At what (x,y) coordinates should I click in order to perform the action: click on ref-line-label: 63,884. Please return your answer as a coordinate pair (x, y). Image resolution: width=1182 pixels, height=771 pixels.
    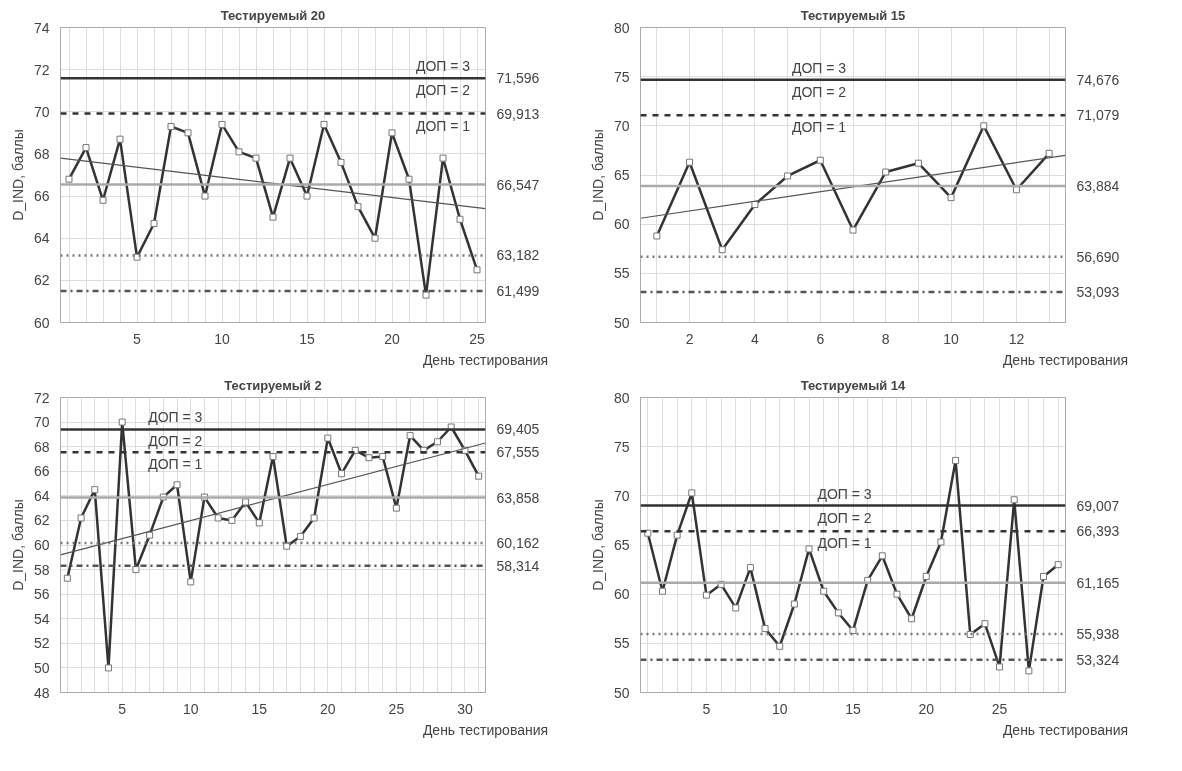
    Looking at the image, I should click on (1098, 185).